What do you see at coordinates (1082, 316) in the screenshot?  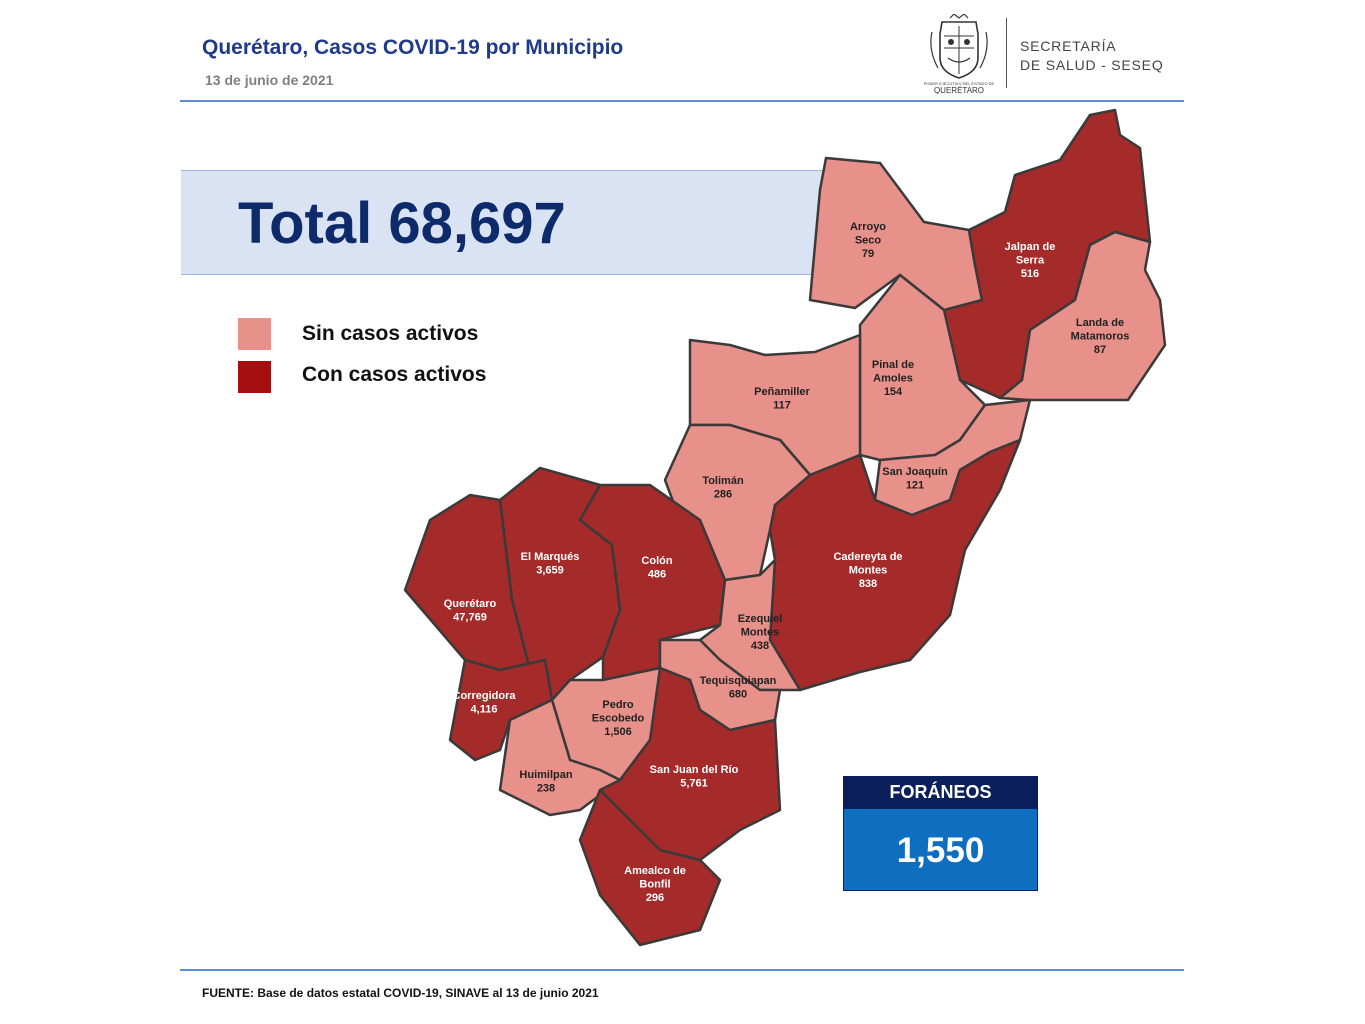 I see `municipality-landa-de-matamoros` at bounding box center [1082, 316].